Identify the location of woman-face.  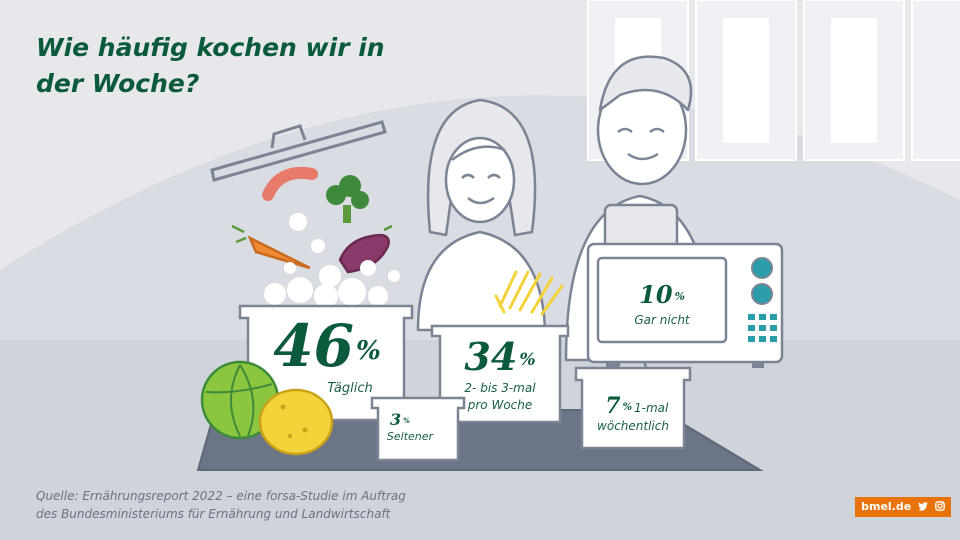
(480, 180).